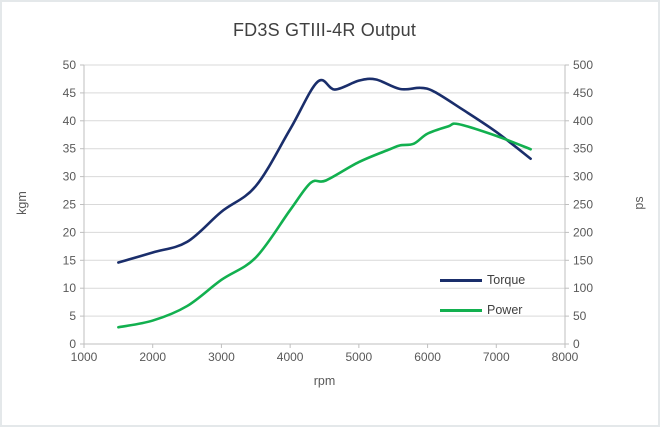 The image size is (660, 427). I want to click on x-tick-label: 5000, so click(359, 357).